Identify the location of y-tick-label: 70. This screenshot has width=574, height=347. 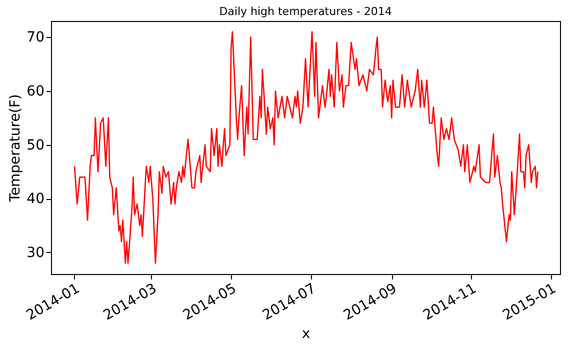
(35, 38).